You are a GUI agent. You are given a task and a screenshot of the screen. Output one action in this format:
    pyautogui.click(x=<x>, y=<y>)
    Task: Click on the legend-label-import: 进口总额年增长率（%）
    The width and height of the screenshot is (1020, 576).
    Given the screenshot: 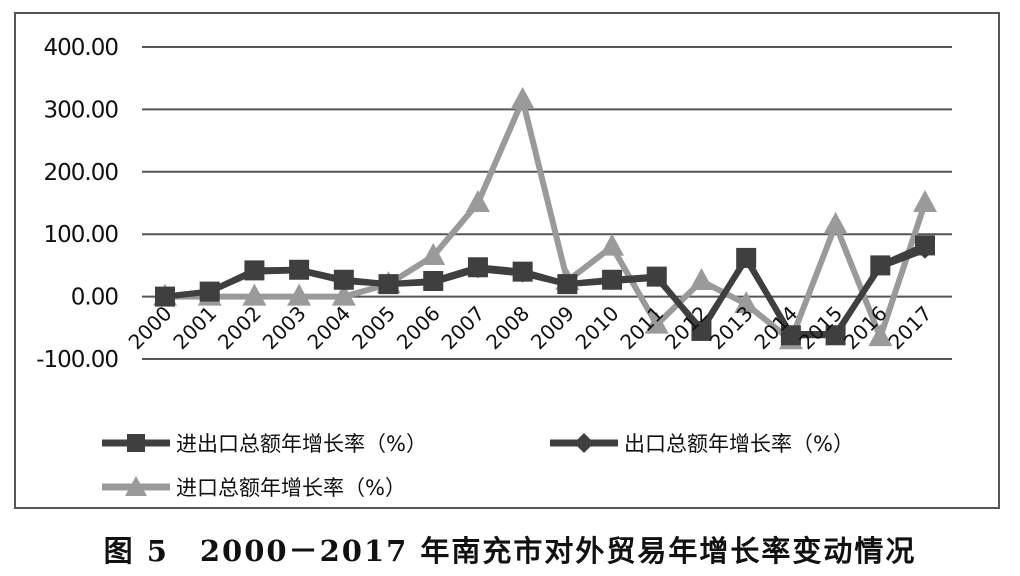 What is the action you would take?
    pyautogui.click(x=291, y=488)
    